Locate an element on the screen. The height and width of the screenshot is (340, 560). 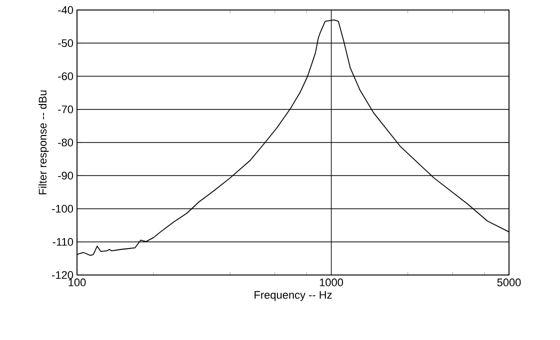
y-tick-label: -110 is located at coordinates (63, 242).